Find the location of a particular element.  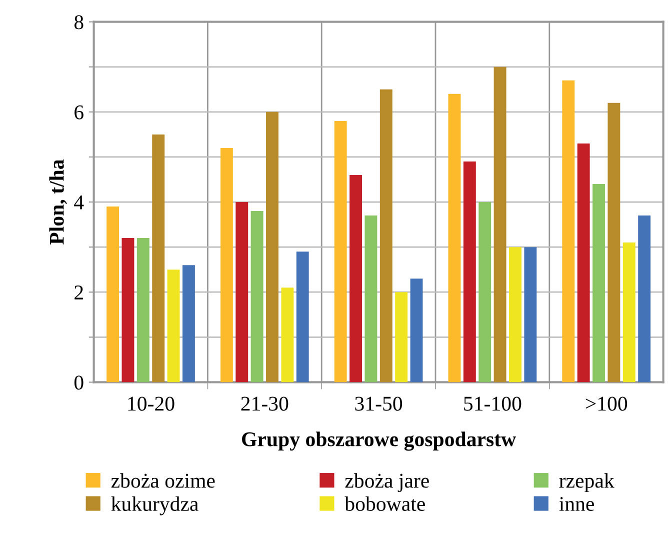

y-tick-label: 6 is located at coordinates (79, 112).